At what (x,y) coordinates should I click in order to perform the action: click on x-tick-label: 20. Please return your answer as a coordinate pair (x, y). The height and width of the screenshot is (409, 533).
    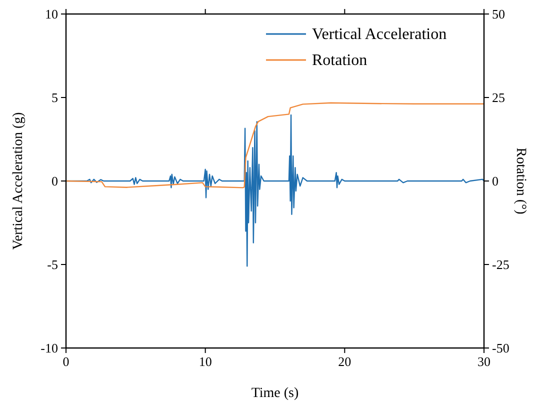
    Looking at the image, I should click on (345, 361).